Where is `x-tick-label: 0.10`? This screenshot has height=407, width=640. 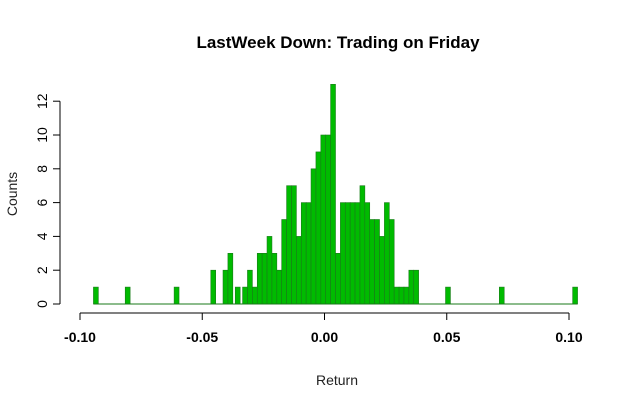 x-tick-label: 0.10 is located at coordinates (568, 337).